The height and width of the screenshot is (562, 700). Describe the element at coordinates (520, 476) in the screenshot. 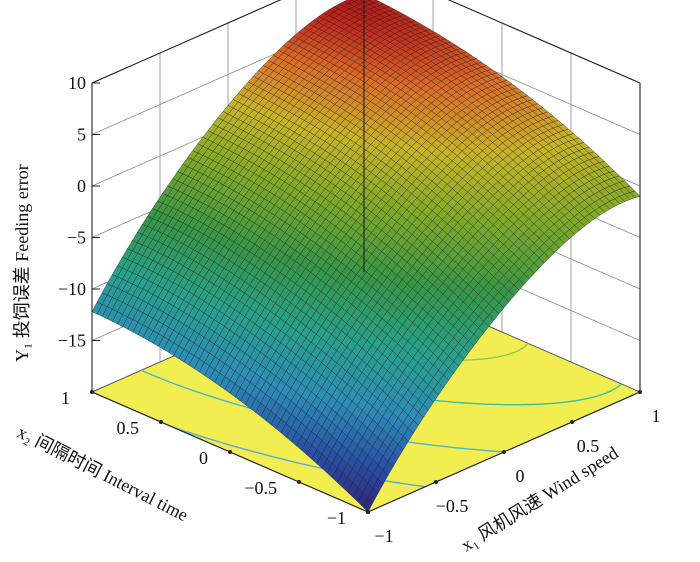

I see `x1-tick-label: 0` at that location.